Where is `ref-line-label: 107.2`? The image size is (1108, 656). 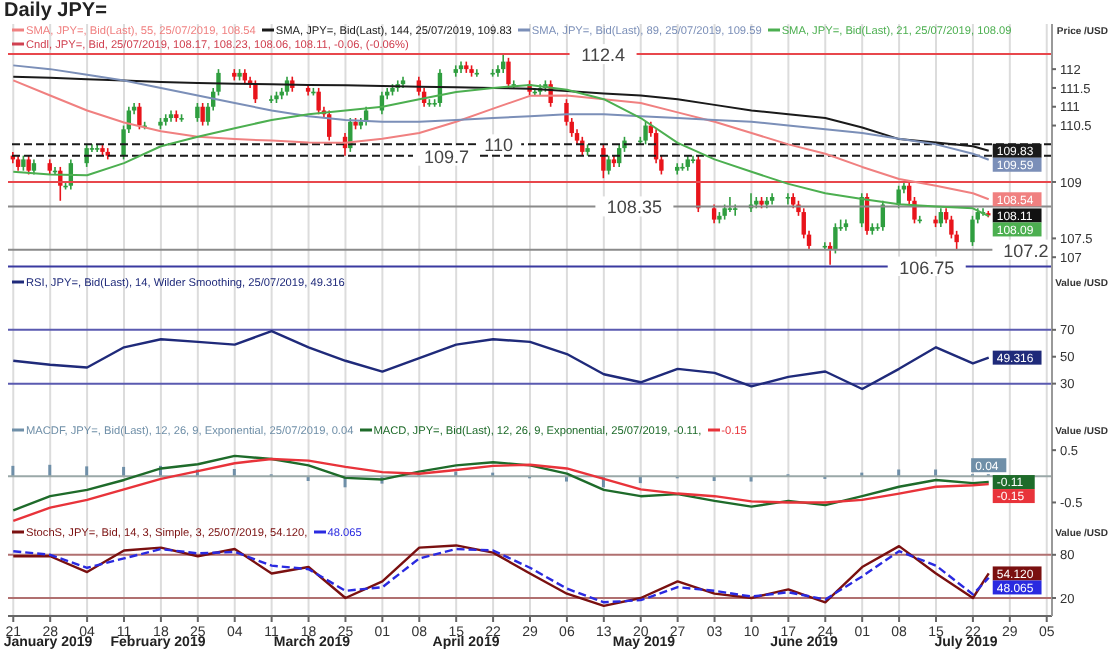
ref-line-label: 107.2 is located at coordinates (1026, 250).